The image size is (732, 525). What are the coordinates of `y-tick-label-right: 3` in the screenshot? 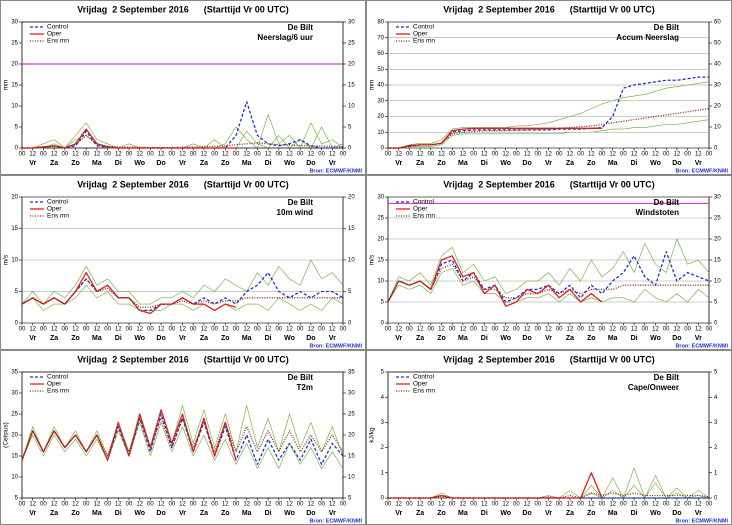 It's located at (716, 423).